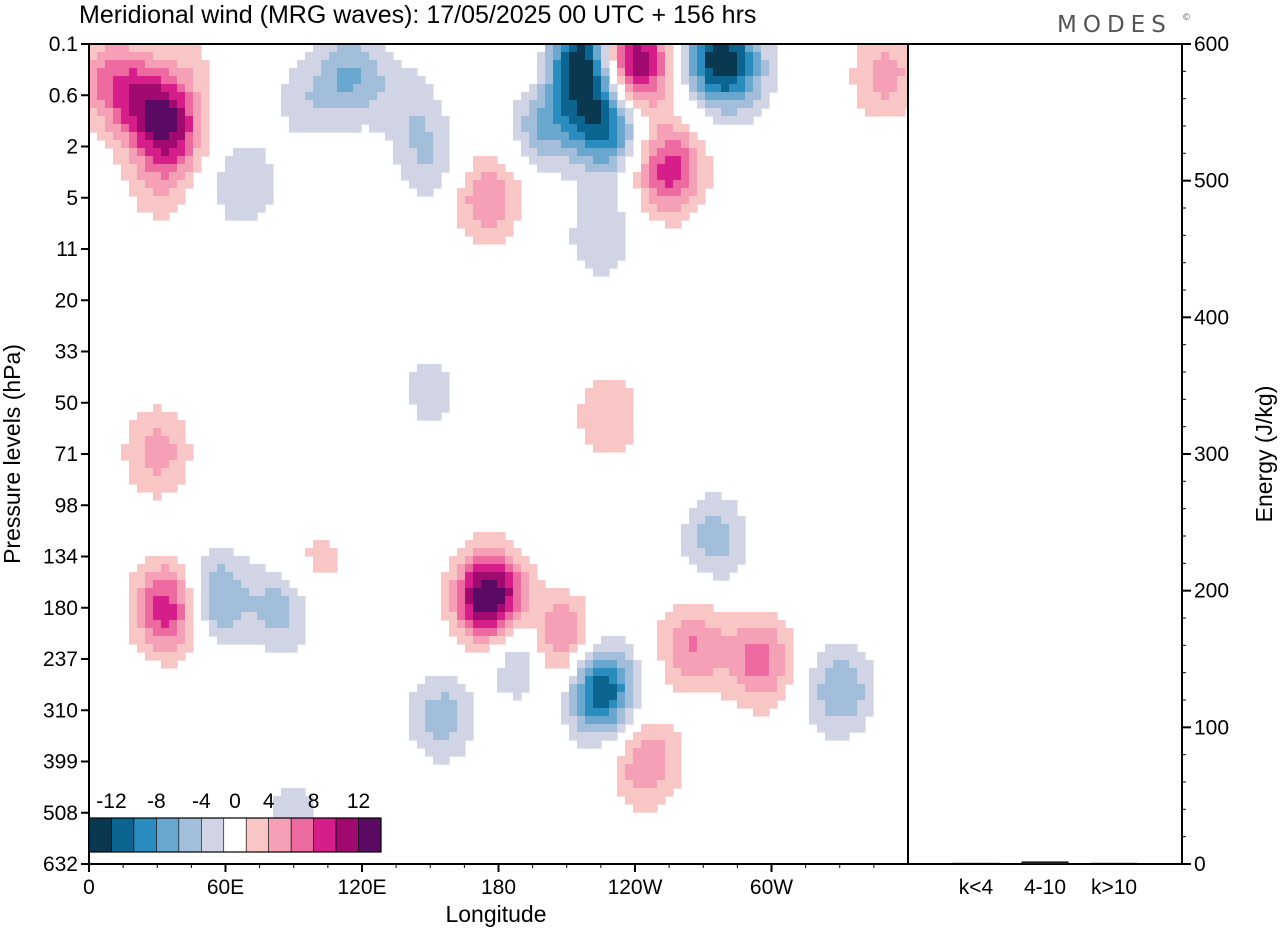 The image size is (1280, 930). I want to click on y-tick-label: 134, so click(60, 557).